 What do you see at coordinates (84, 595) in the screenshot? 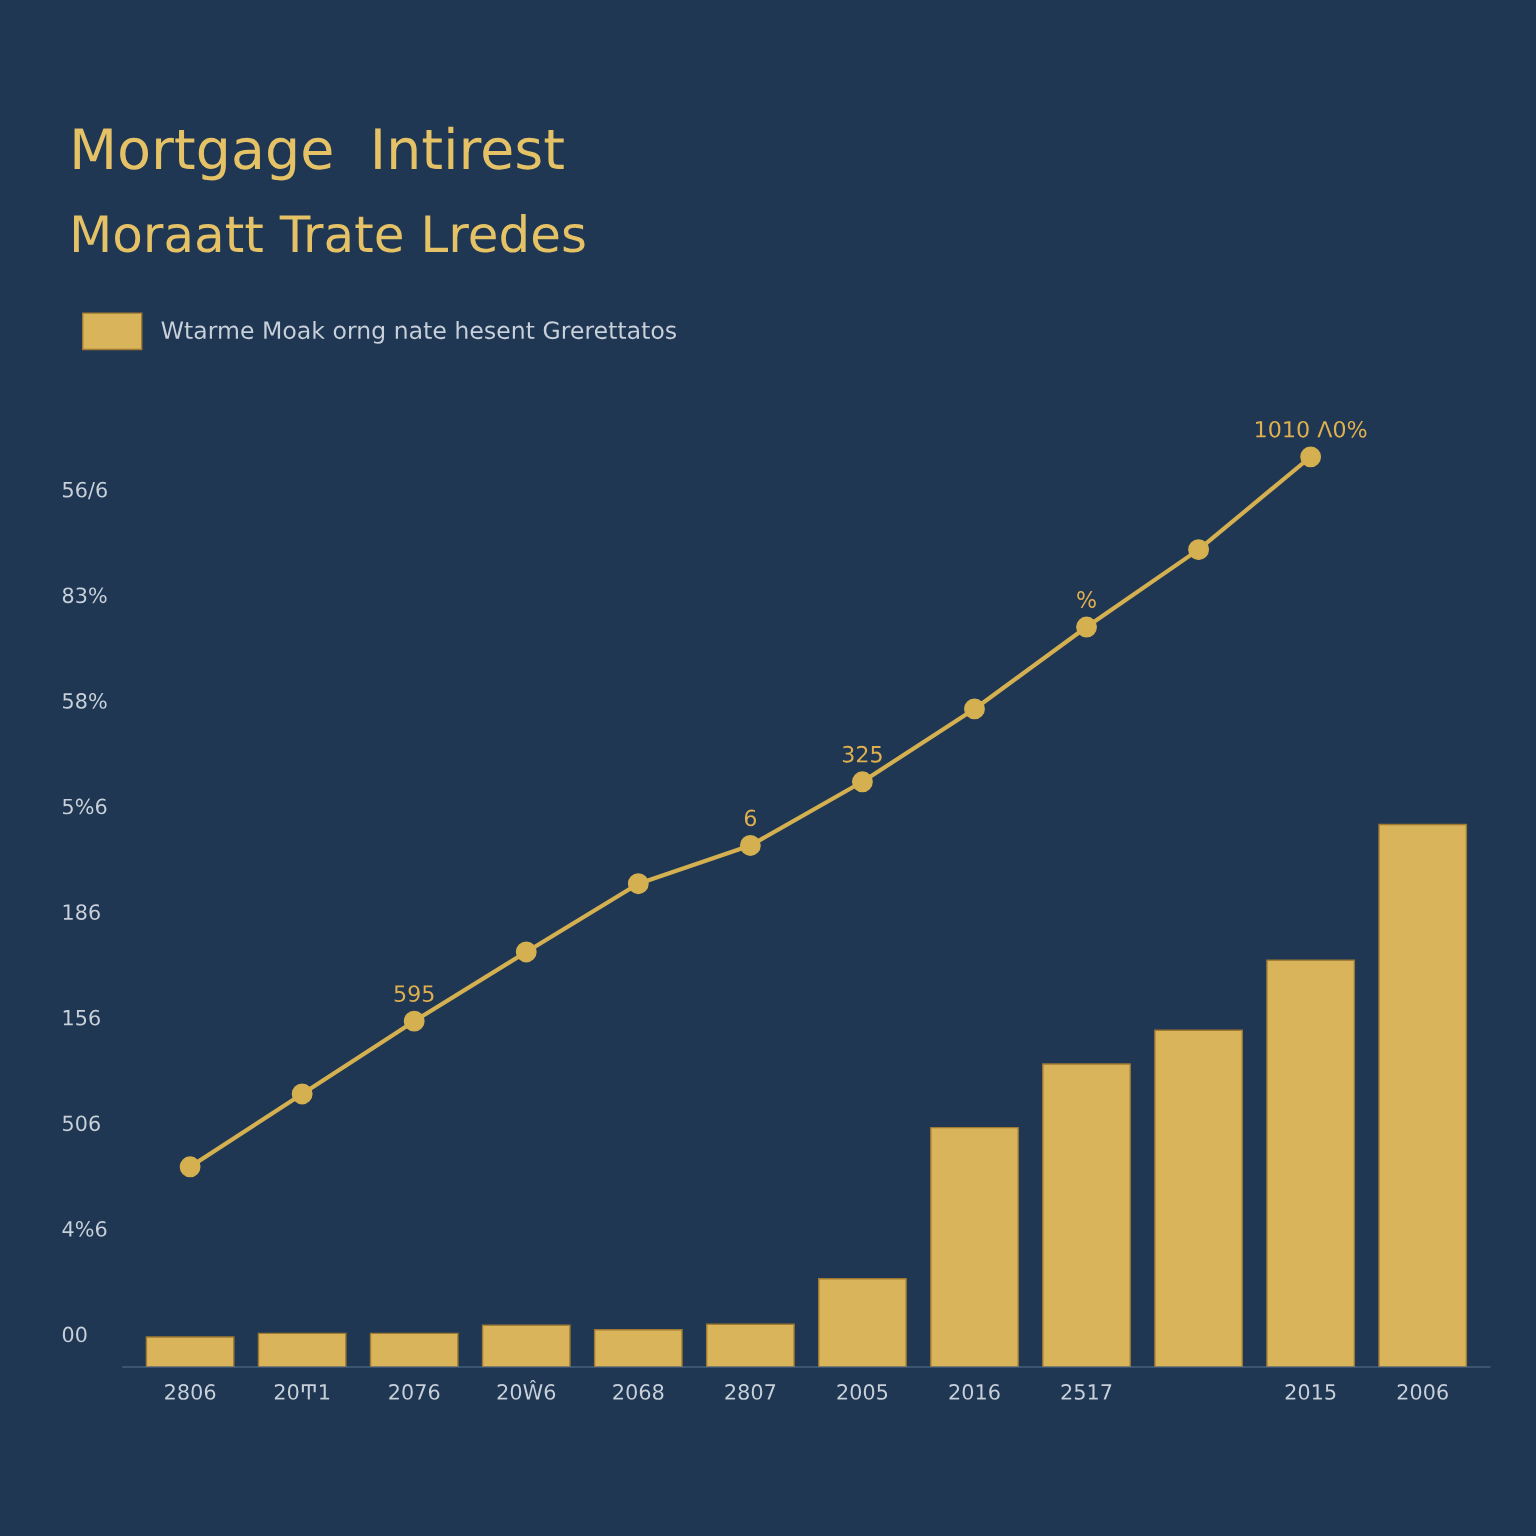
I see `text: 83%` at bounding box center [84, 595].